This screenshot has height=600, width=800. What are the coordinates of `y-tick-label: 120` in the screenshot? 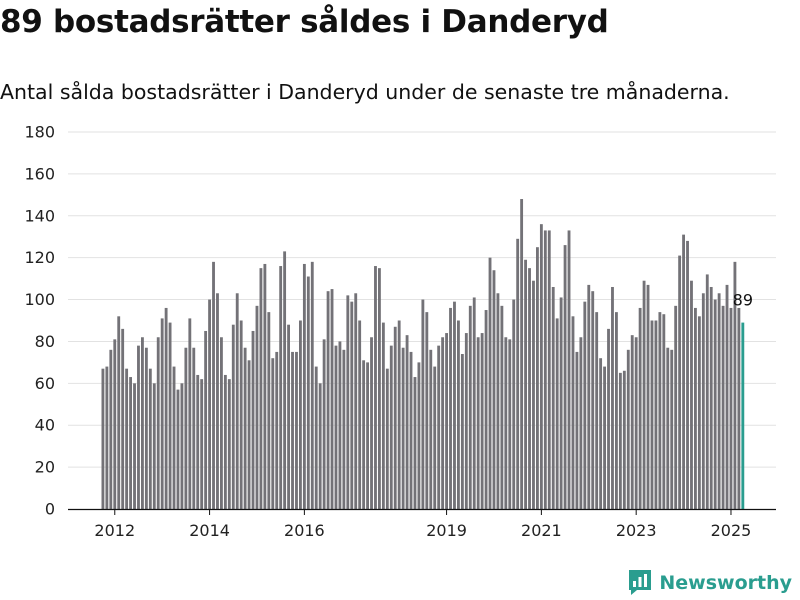 It's located at (39, 257).